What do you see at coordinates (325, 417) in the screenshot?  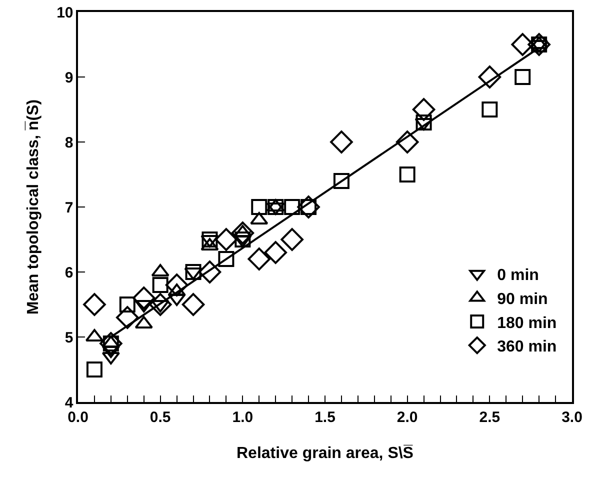 I see `x-tick-label: 1.5` at bounding box center [325, 417].